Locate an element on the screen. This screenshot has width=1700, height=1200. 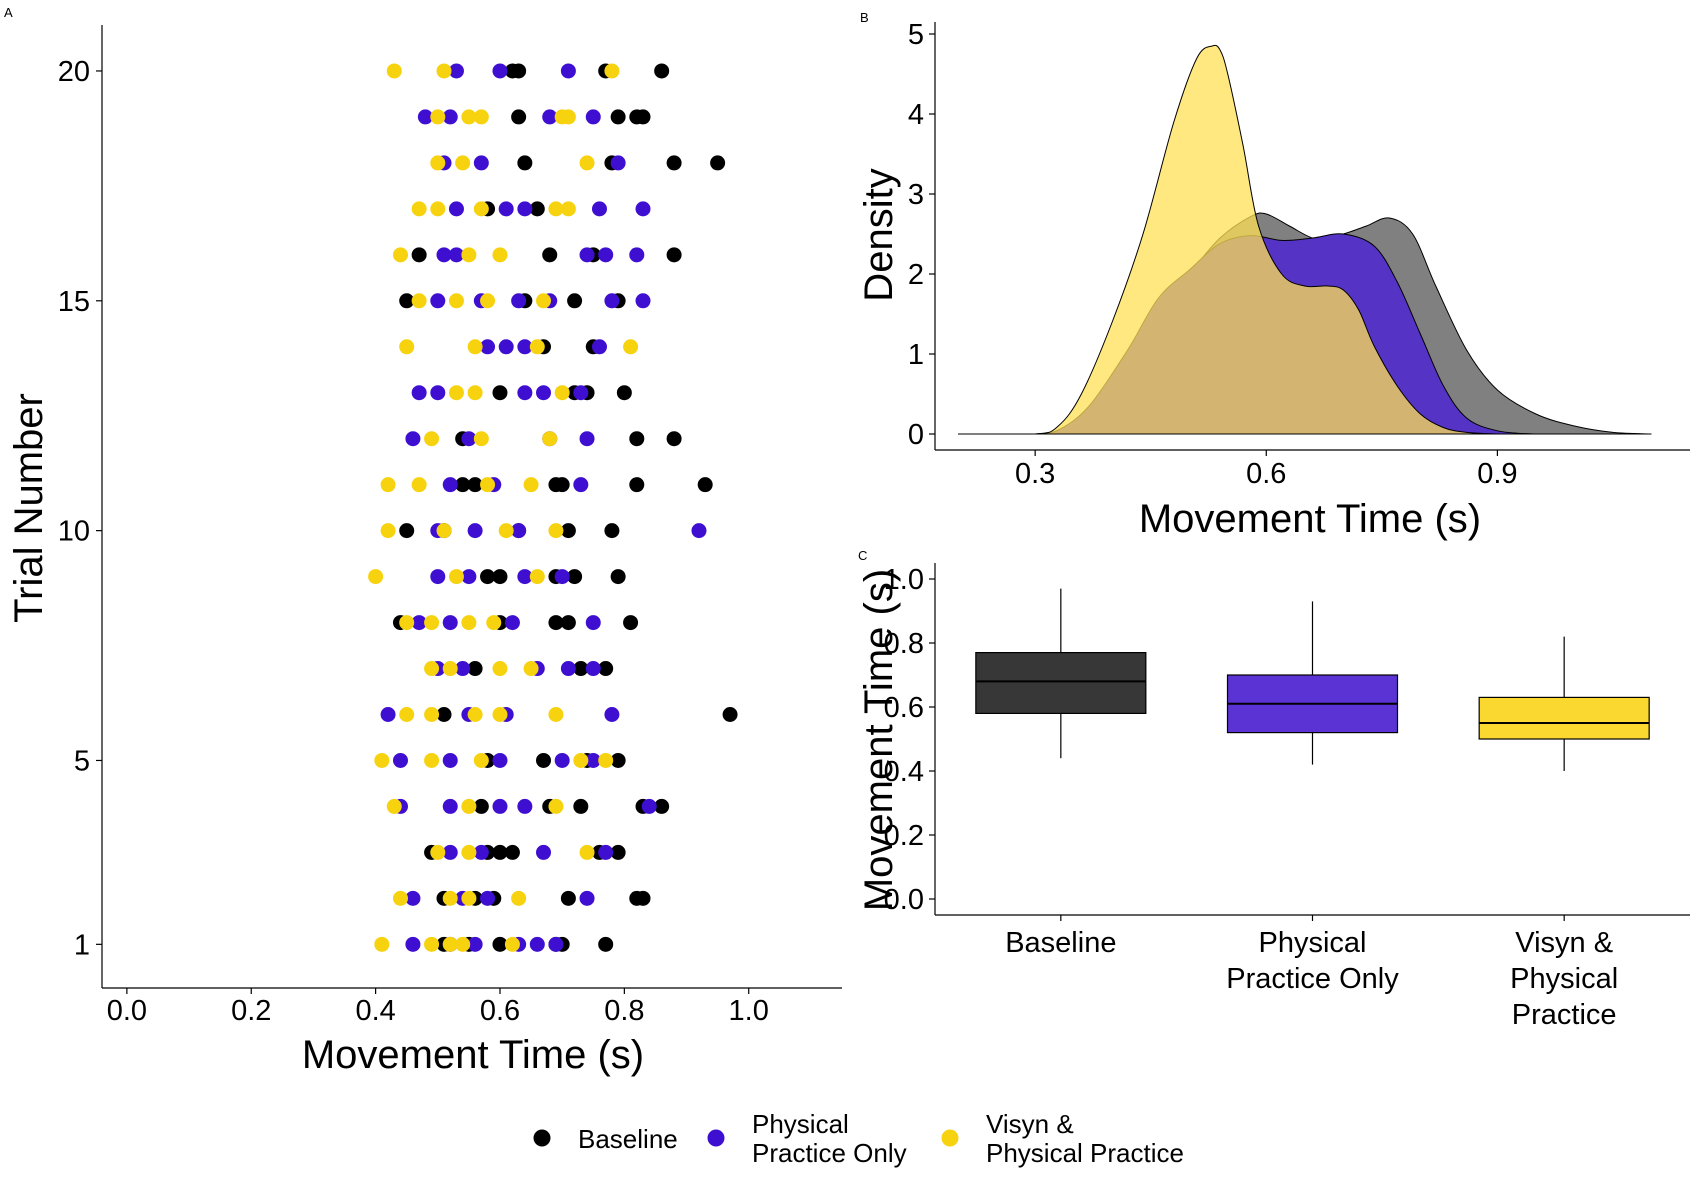
panel-a-y-tick-label: 20 is located at coordinates (74, 72).